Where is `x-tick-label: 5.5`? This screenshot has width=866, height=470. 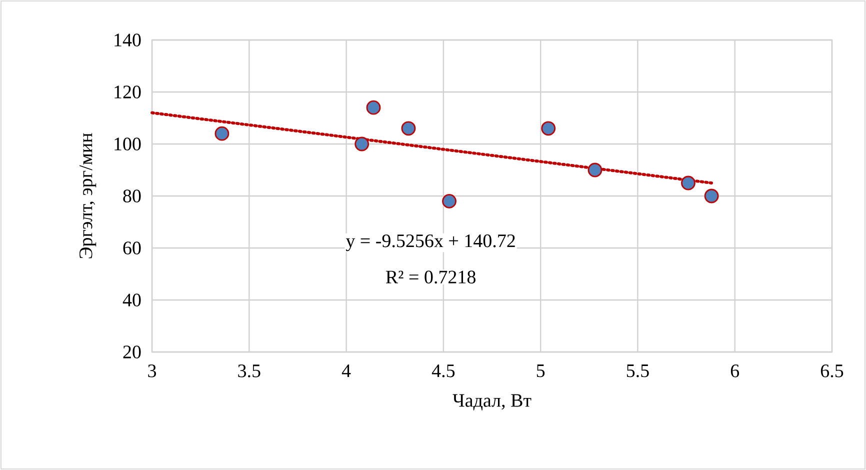 x-tick-label: 5.5 is located at coordinates (637, 371).